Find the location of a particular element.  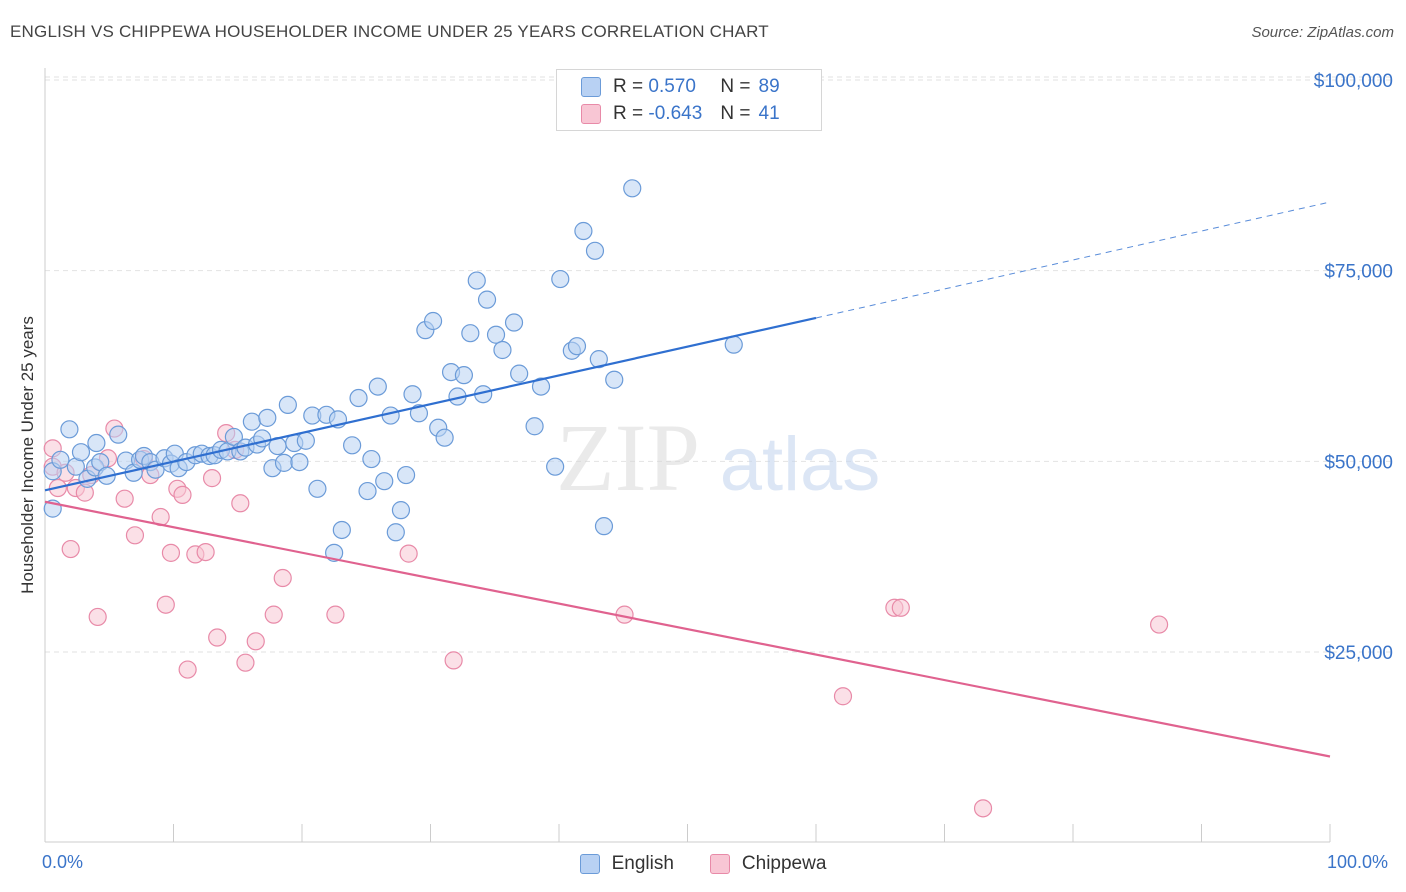

english-n-value: 89 is located at coordinates (769, 86).